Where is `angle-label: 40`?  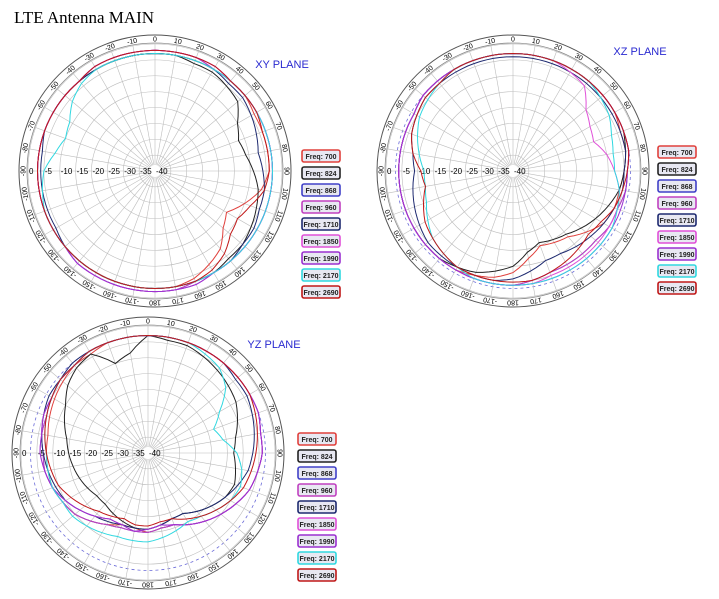
angle-label: 40 is located at coordinates (597, 70).